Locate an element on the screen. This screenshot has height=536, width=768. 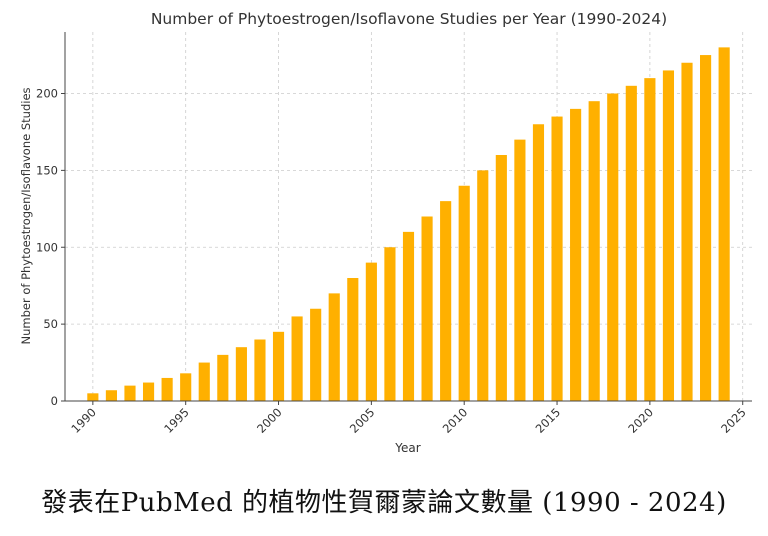
bar-2023 is located at coordinates (706, 228).